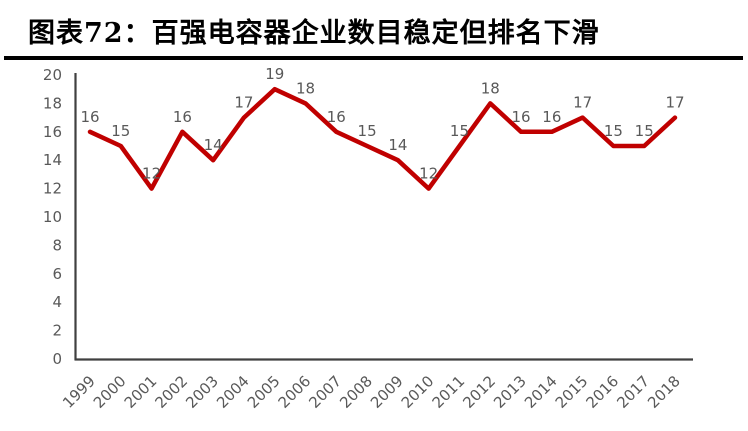 This screenshot has width=748, height=431. Describe the element at coordinates (141, 392) in the screenshot. I see `x-tick-label: 2001` at that location.